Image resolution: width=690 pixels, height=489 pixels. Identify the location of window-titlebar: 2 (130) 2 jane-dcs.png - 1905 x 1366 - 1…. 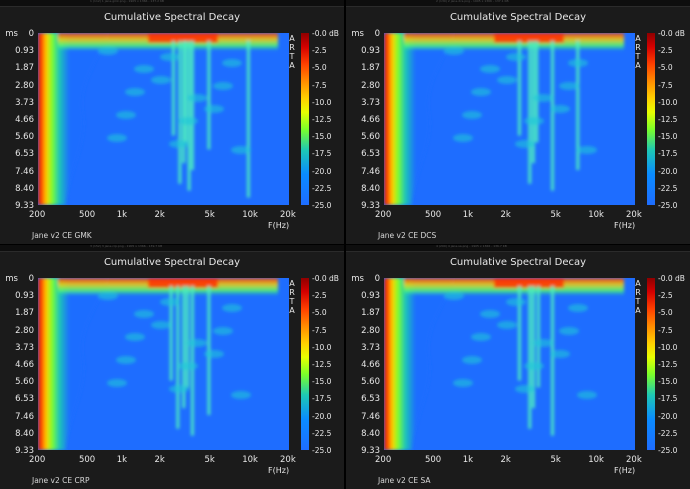
(518, 3).